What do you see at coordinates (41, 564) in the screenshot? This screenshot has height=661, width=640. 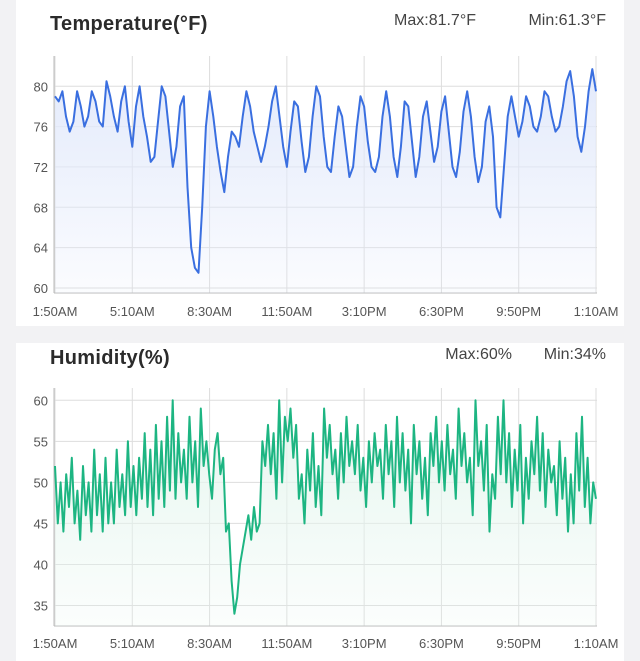 I see `humidity-y-tick-label: 40` at bounding box center [41, 564].